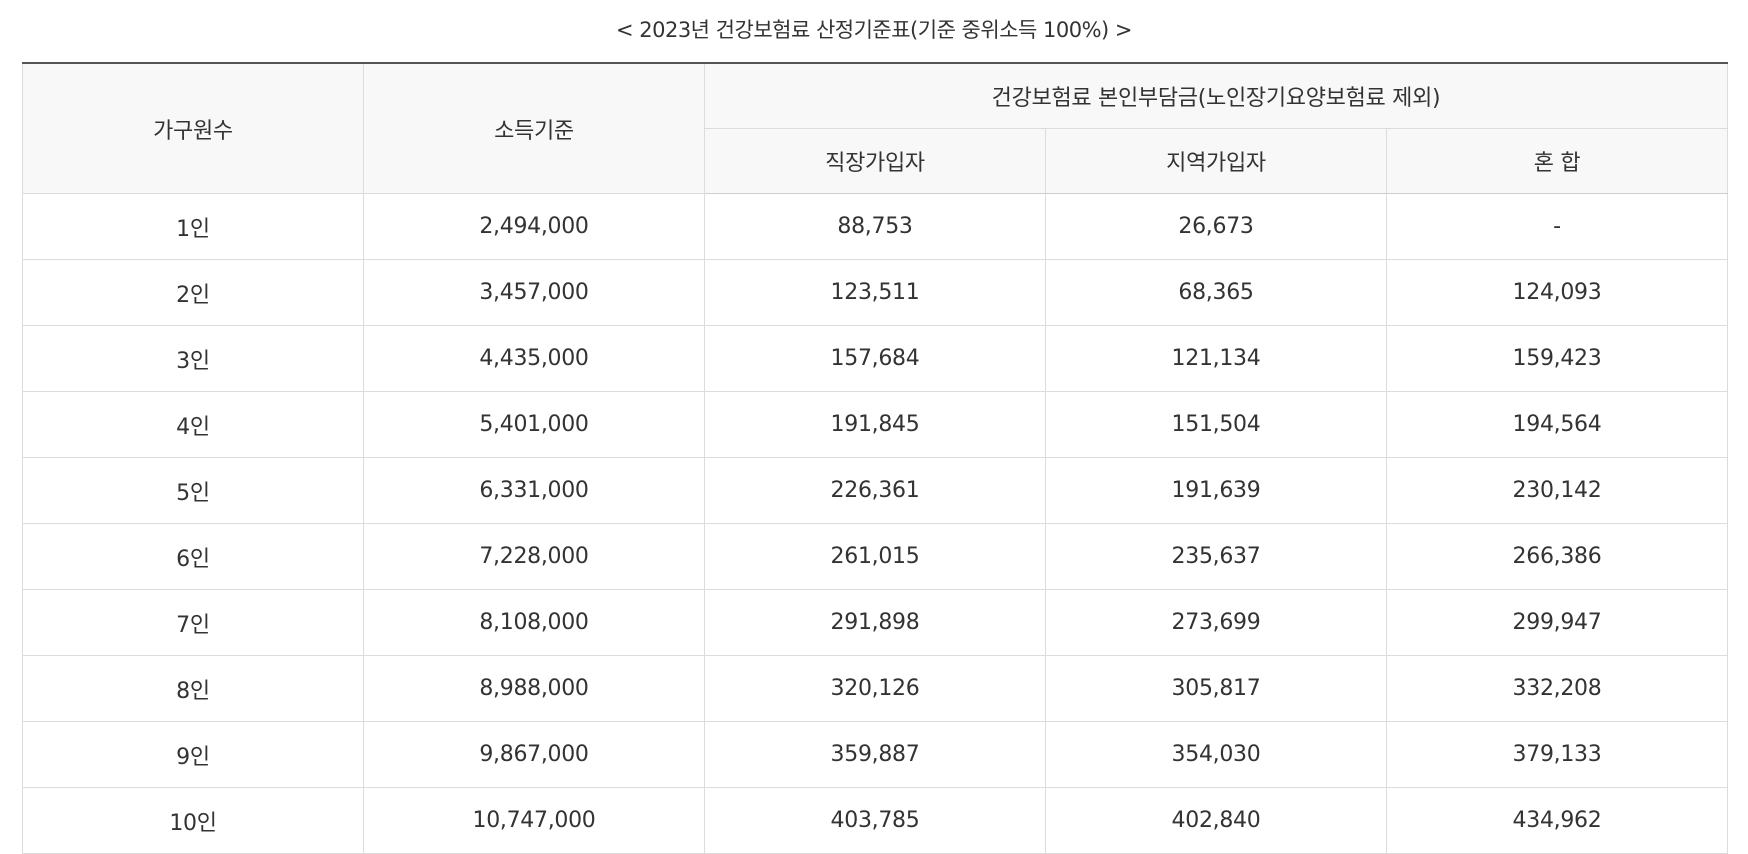  Describe the element at coordinates (193, 490) in the screenshot. I see `cell-household: 5인` at that location.